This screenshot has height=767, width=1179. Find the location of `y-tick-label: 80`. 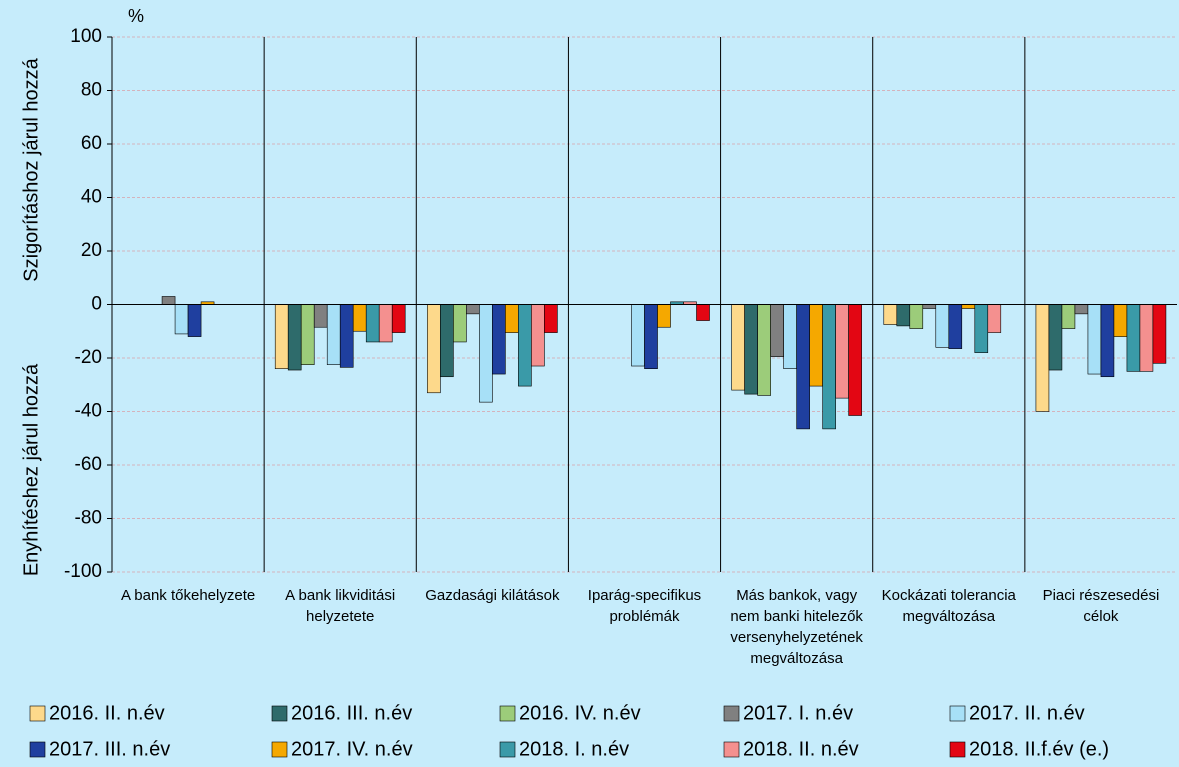

y-tick-label: 80 is located at coordinates (91, 90).